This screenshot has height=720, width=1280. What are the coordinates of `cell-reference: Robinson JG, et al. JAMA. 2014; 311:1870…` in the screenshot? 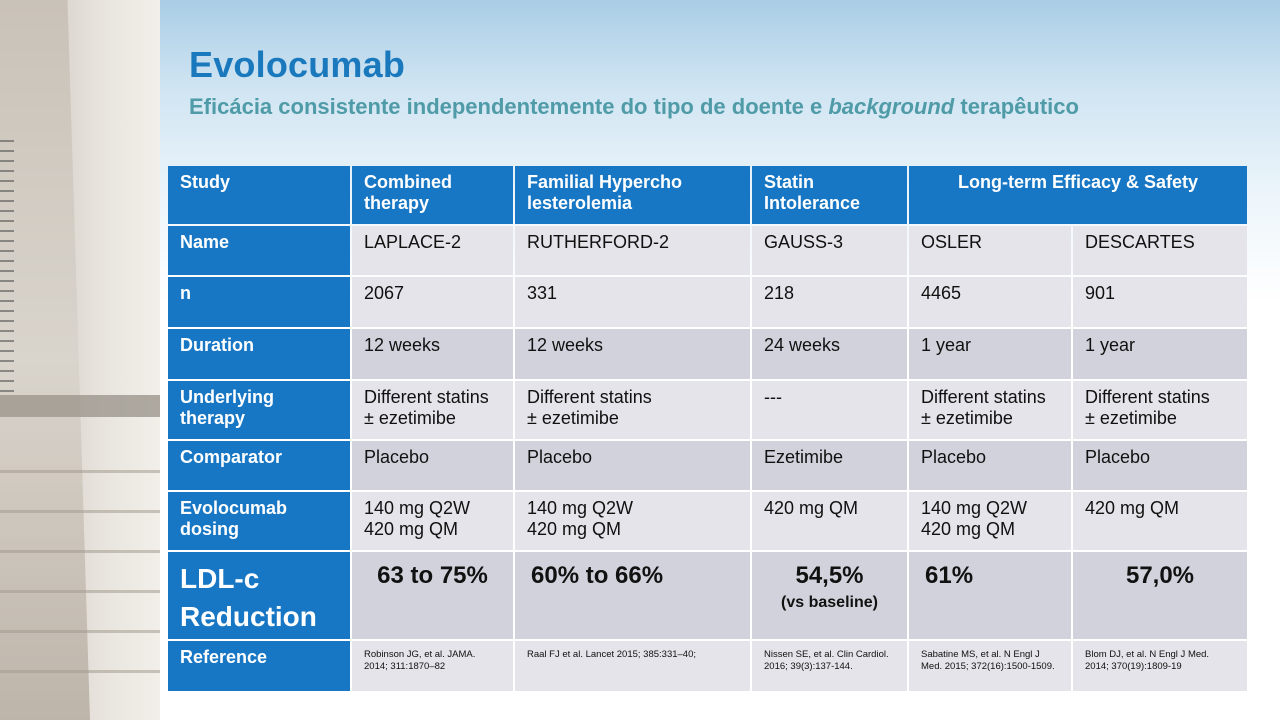 It's located at (432, 666).